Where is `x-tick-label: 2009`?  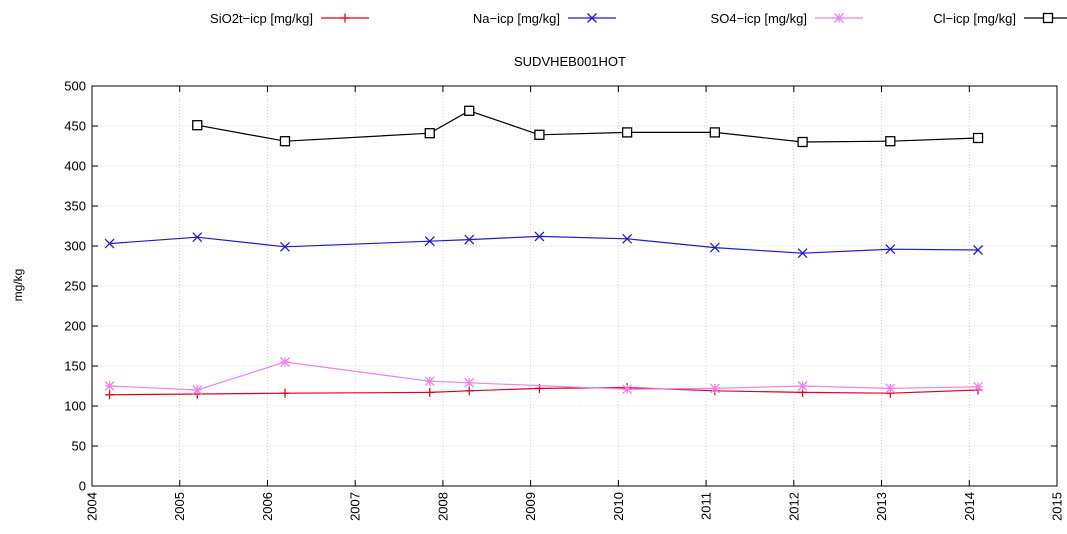
x-tick-label: 2009 is located at coordinates (530, 506).